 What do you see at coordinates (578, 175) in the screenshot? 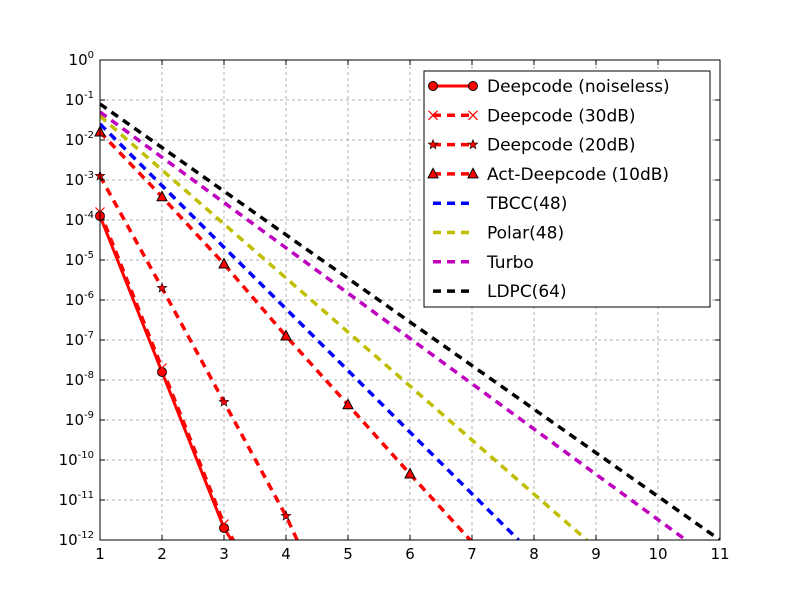
I see `legend-label-act-deepcode-10db: Act-Deepcode (10dB)` at bounding box center [578, 175].